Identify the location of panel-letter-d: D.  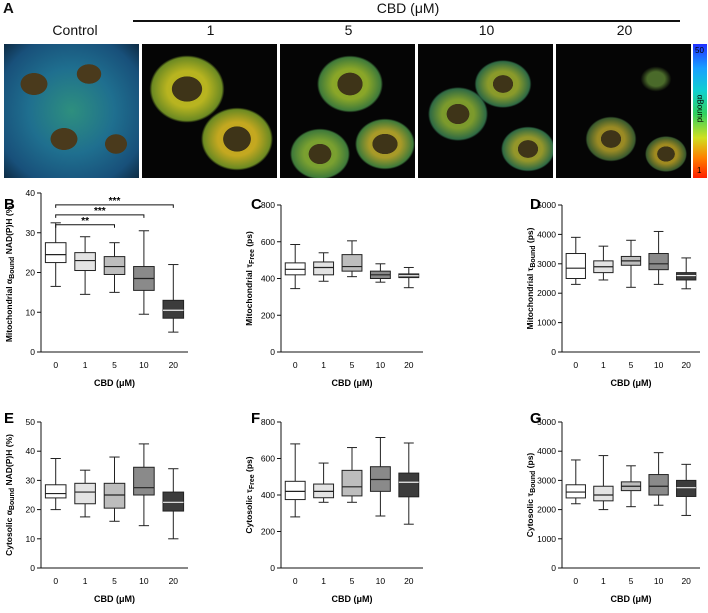
(535, 204).